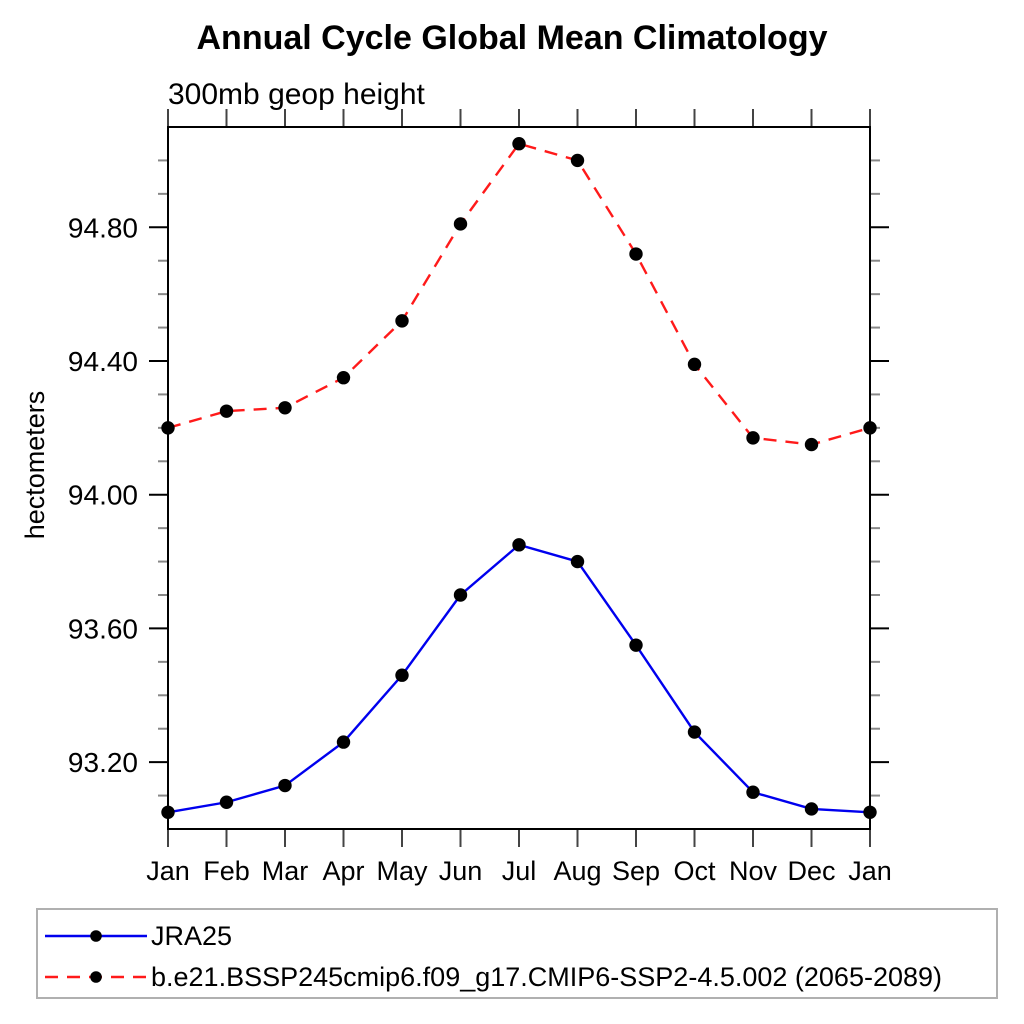 Image resolution: width=1024 pixels, height=1024 pixels. Describe the element at coordinates (35, 465) in the screenshot. I see `y-axis-label: hectometers` at that location.